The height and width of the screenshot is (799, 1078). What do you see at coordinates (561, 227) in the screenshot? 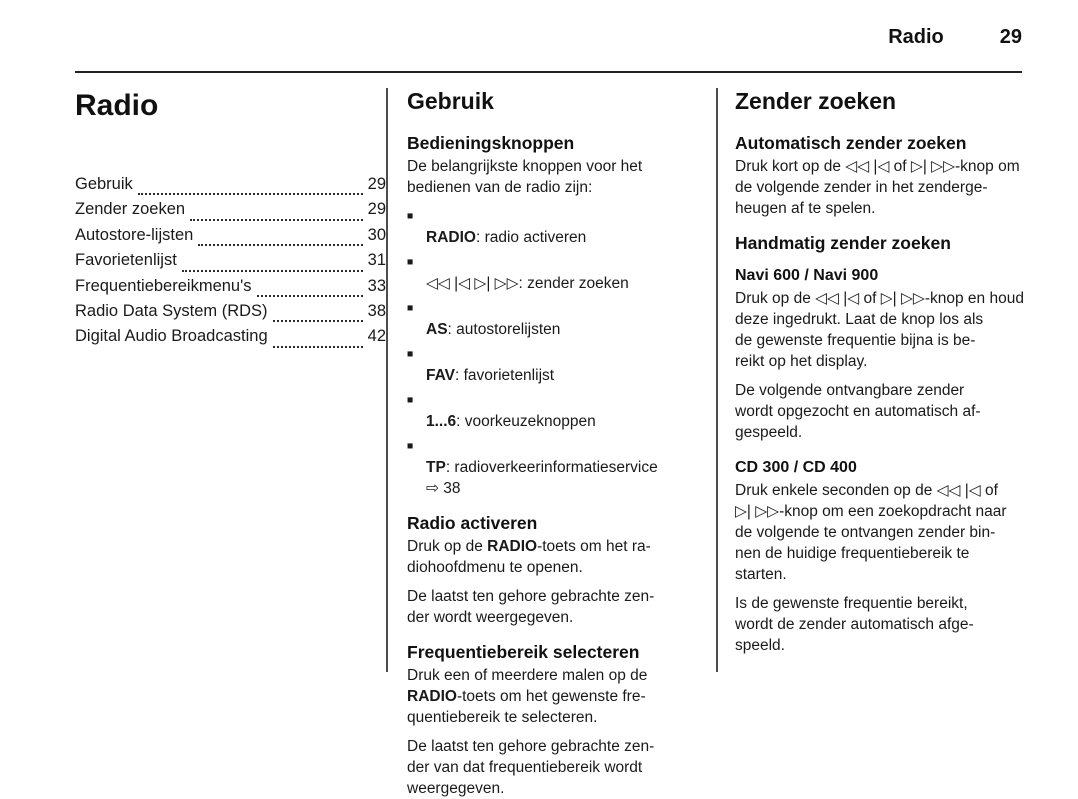
I see `list-item: ■ RADIO: radio activeren` at bounding box center [561, 227].